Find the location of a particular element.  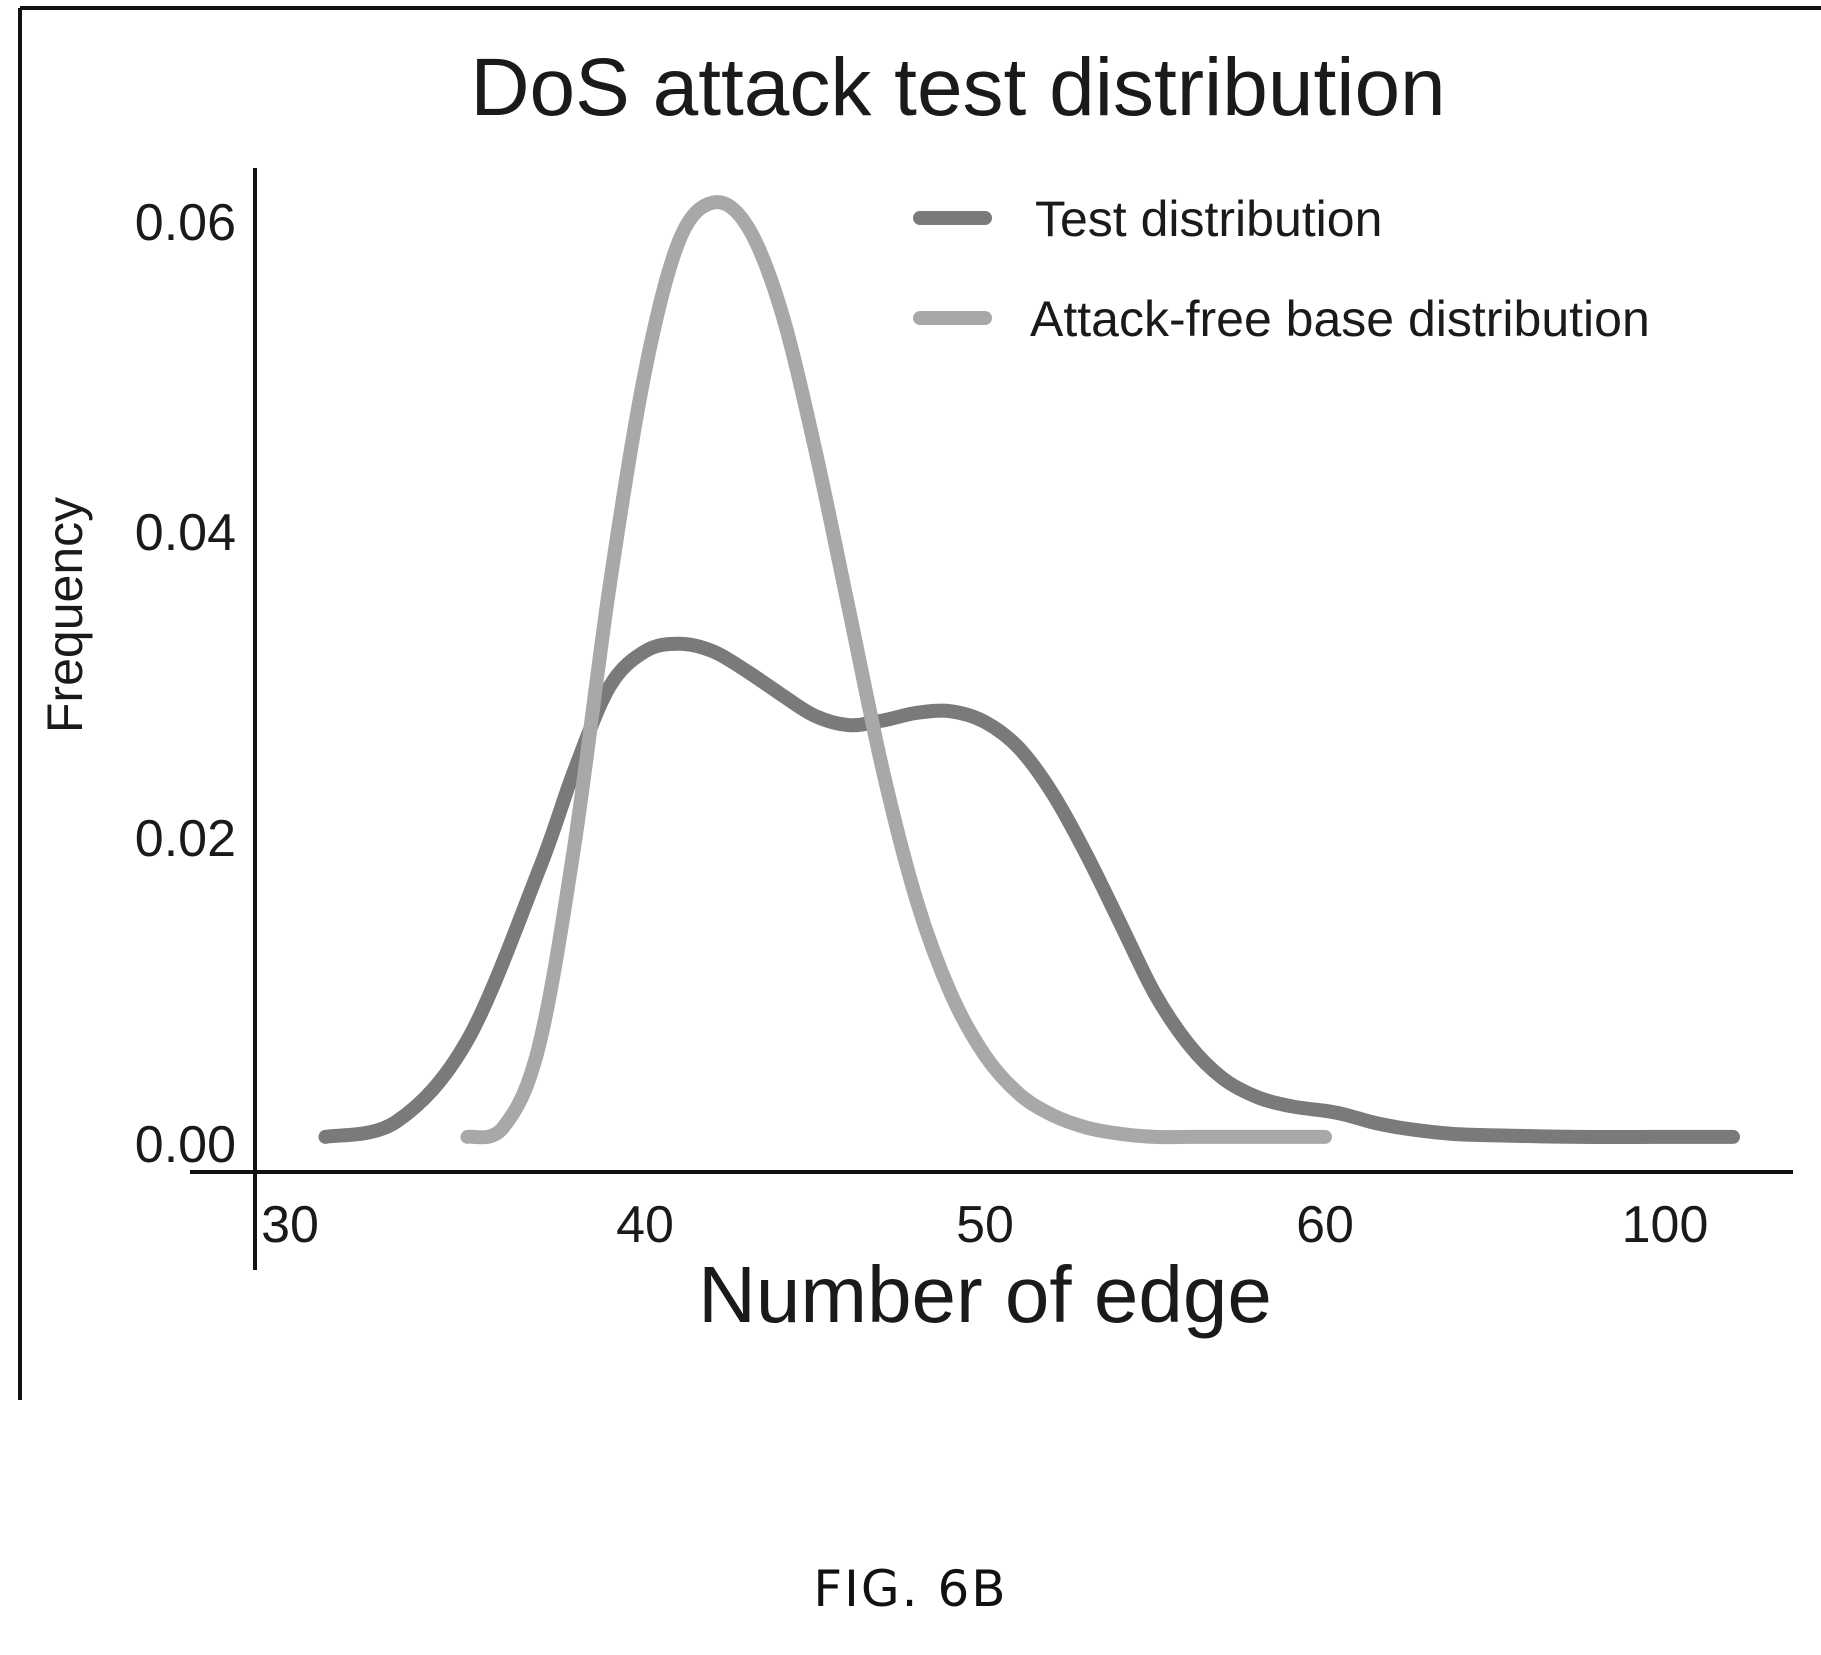

x-tick-label: 30 is located at coordinates (290, 1225).